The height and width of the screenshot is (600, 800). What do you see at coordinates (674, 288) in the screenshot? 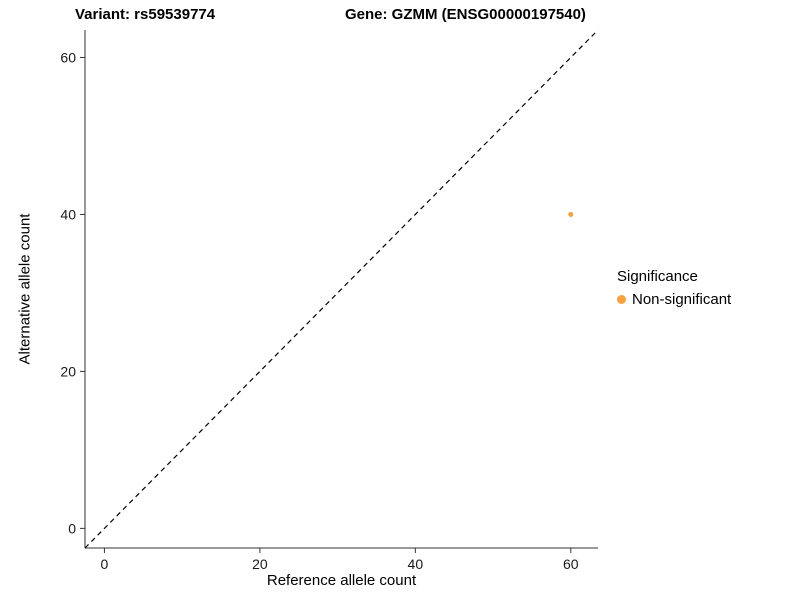
I see `legend: Significance Non-significant` at bounding box center [674, 288].